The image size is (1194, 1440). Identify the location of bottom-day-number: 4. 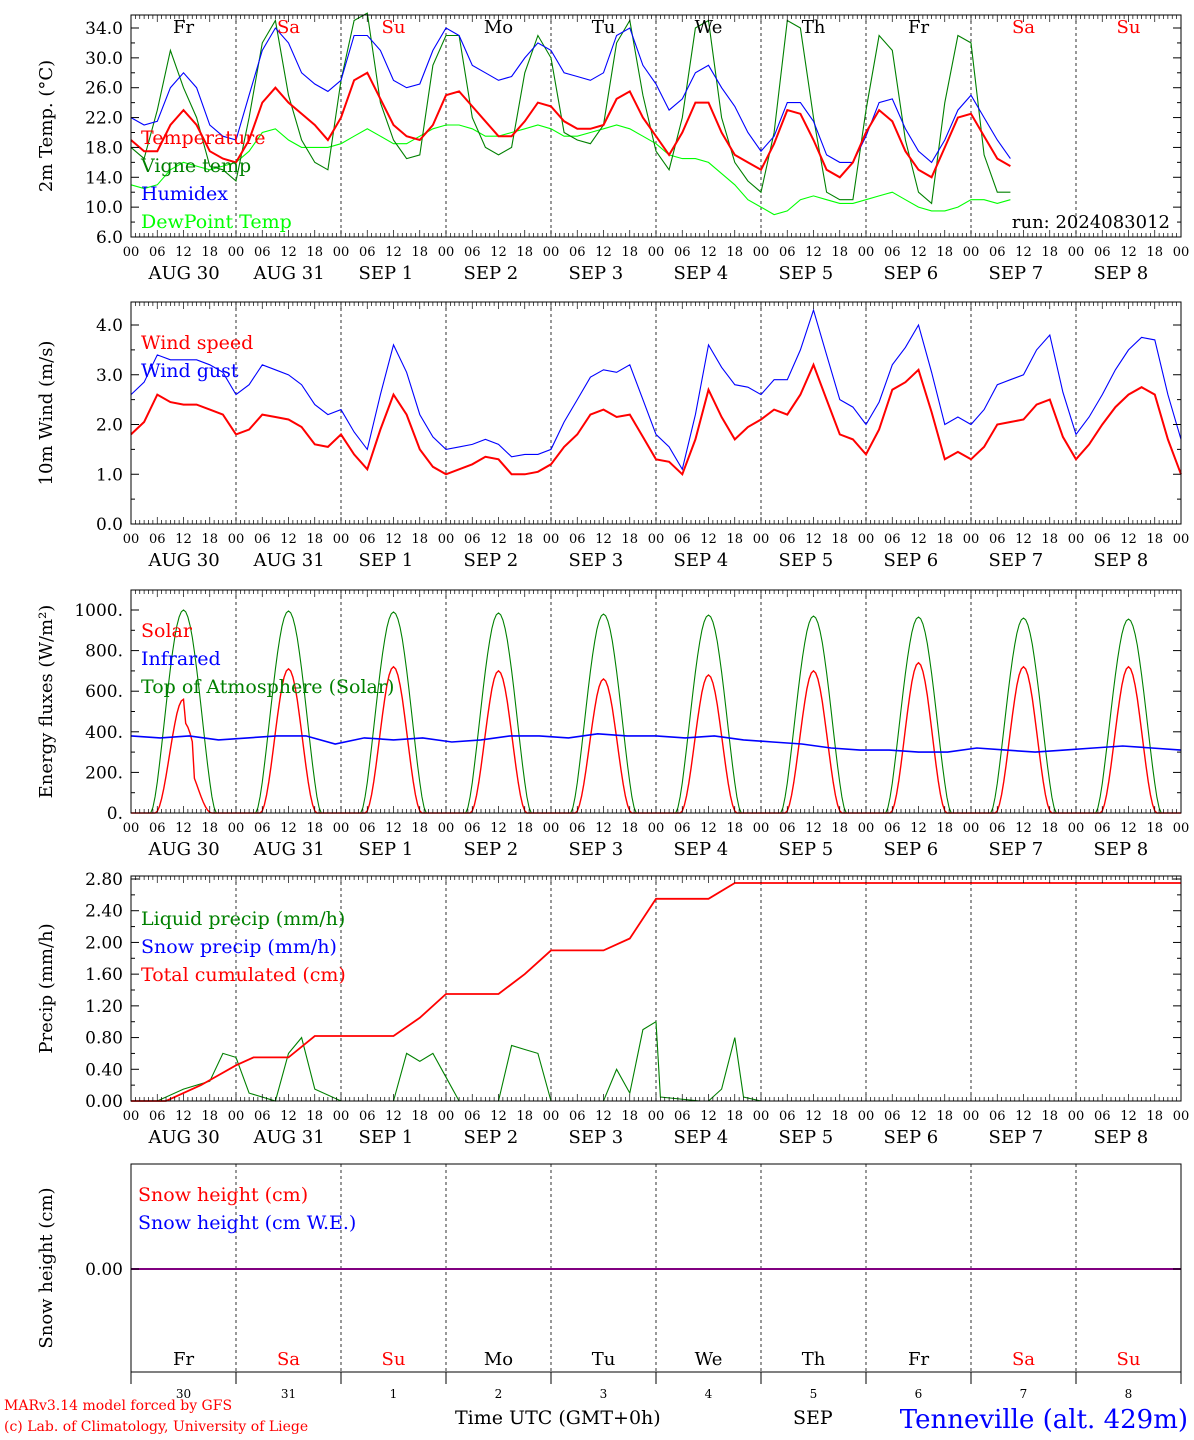
(709, 1394).